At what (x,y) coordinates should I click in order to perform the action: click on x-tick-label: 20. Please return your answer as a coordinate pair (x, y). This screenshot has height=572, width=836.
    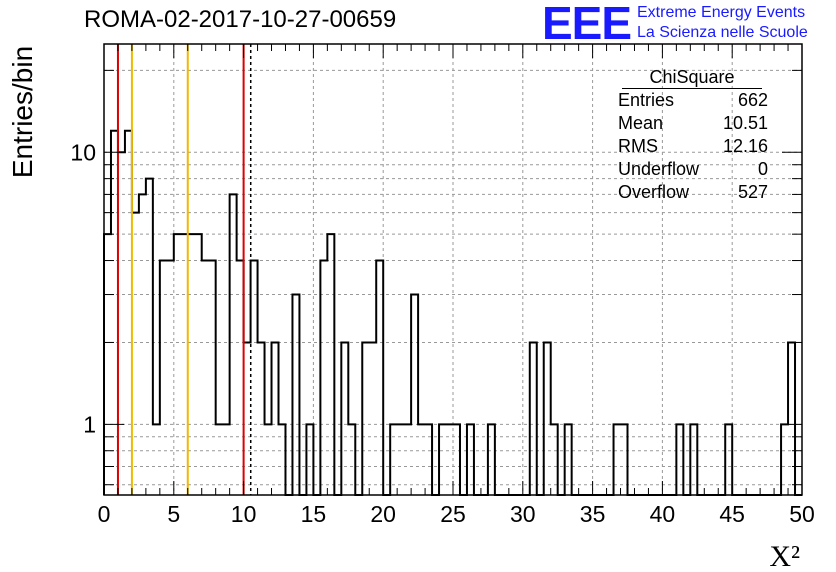
    Looking at the image, I should click on (383, 514).